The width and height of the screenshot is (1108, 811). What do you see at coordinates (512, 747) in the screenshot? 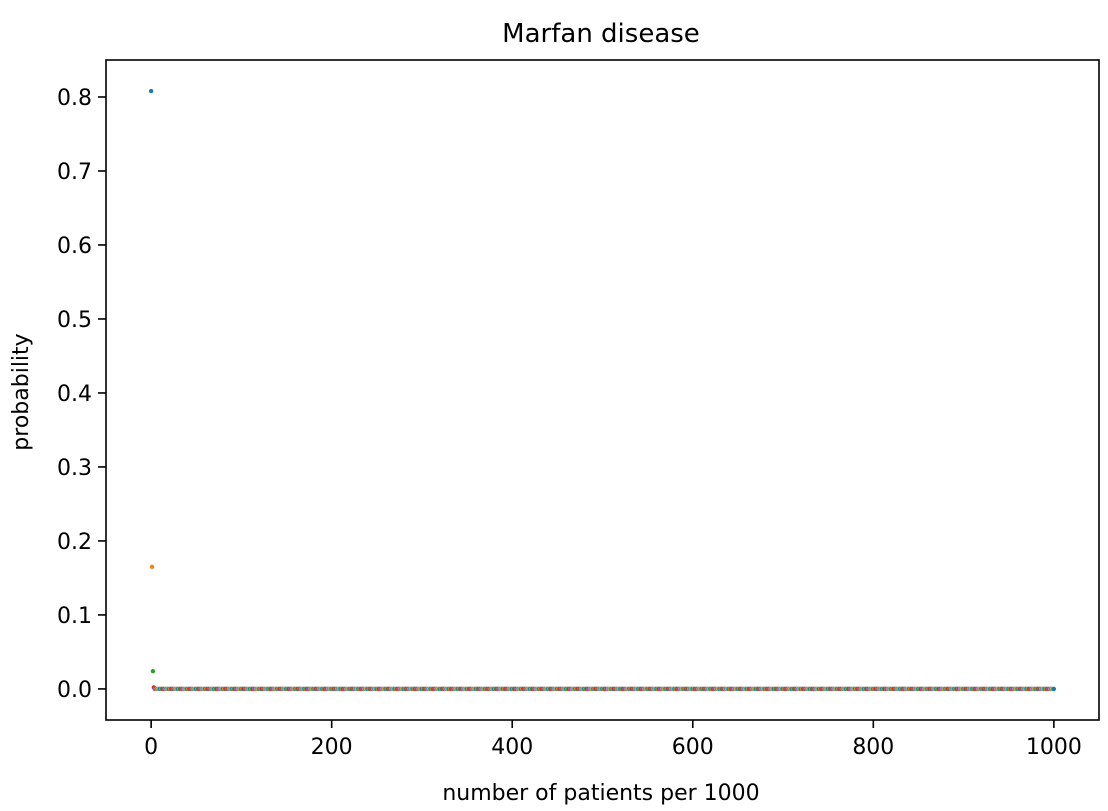
I see `x-tick-label: 400` at bounding box center [512, 747].